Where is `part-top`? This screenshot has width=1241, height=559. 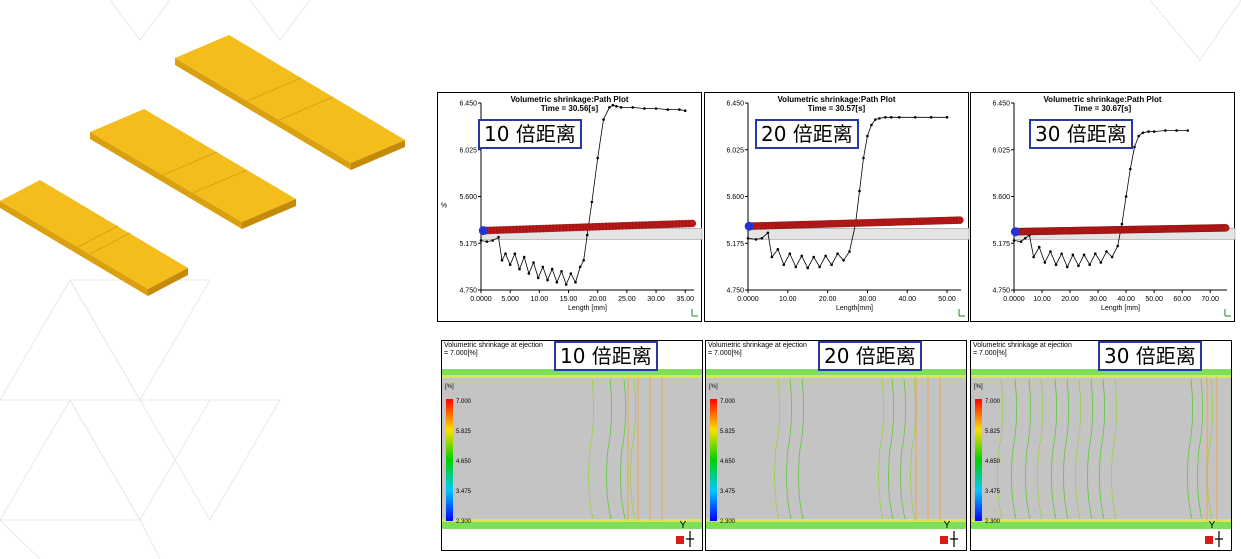 part-top is located at coordinates (290, 102).